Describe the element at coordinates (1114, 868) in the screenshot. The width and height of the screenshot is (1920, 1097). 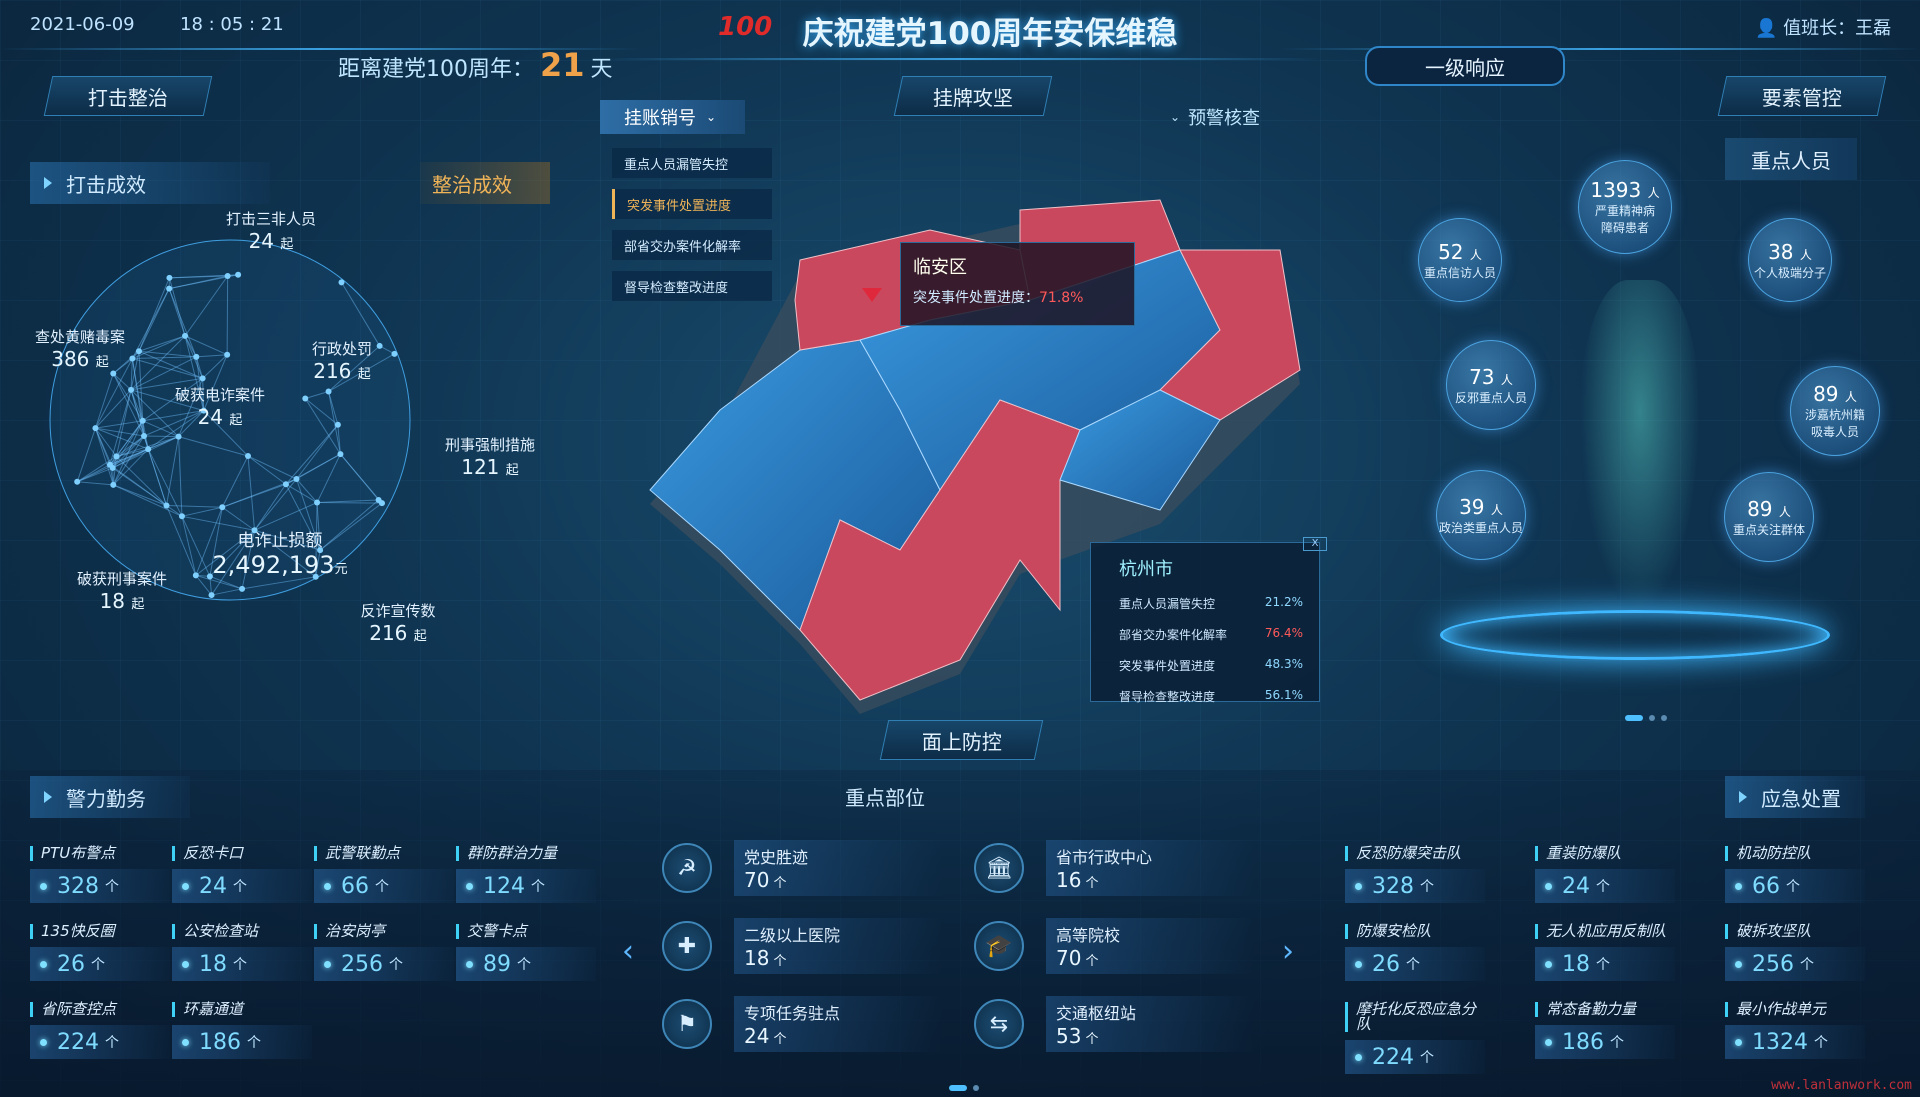
I see `key-site-item: 🏛 省市行政中心 16 个` at that location.